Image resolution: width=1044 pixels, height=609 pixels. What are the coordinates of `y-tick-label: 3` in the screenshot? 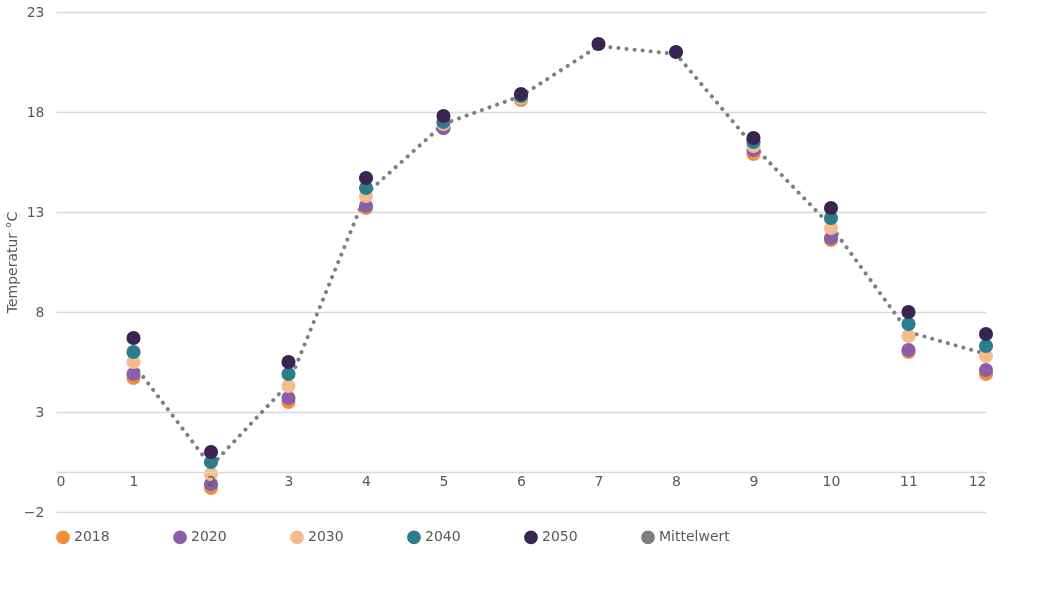 It's located at (40, 411).